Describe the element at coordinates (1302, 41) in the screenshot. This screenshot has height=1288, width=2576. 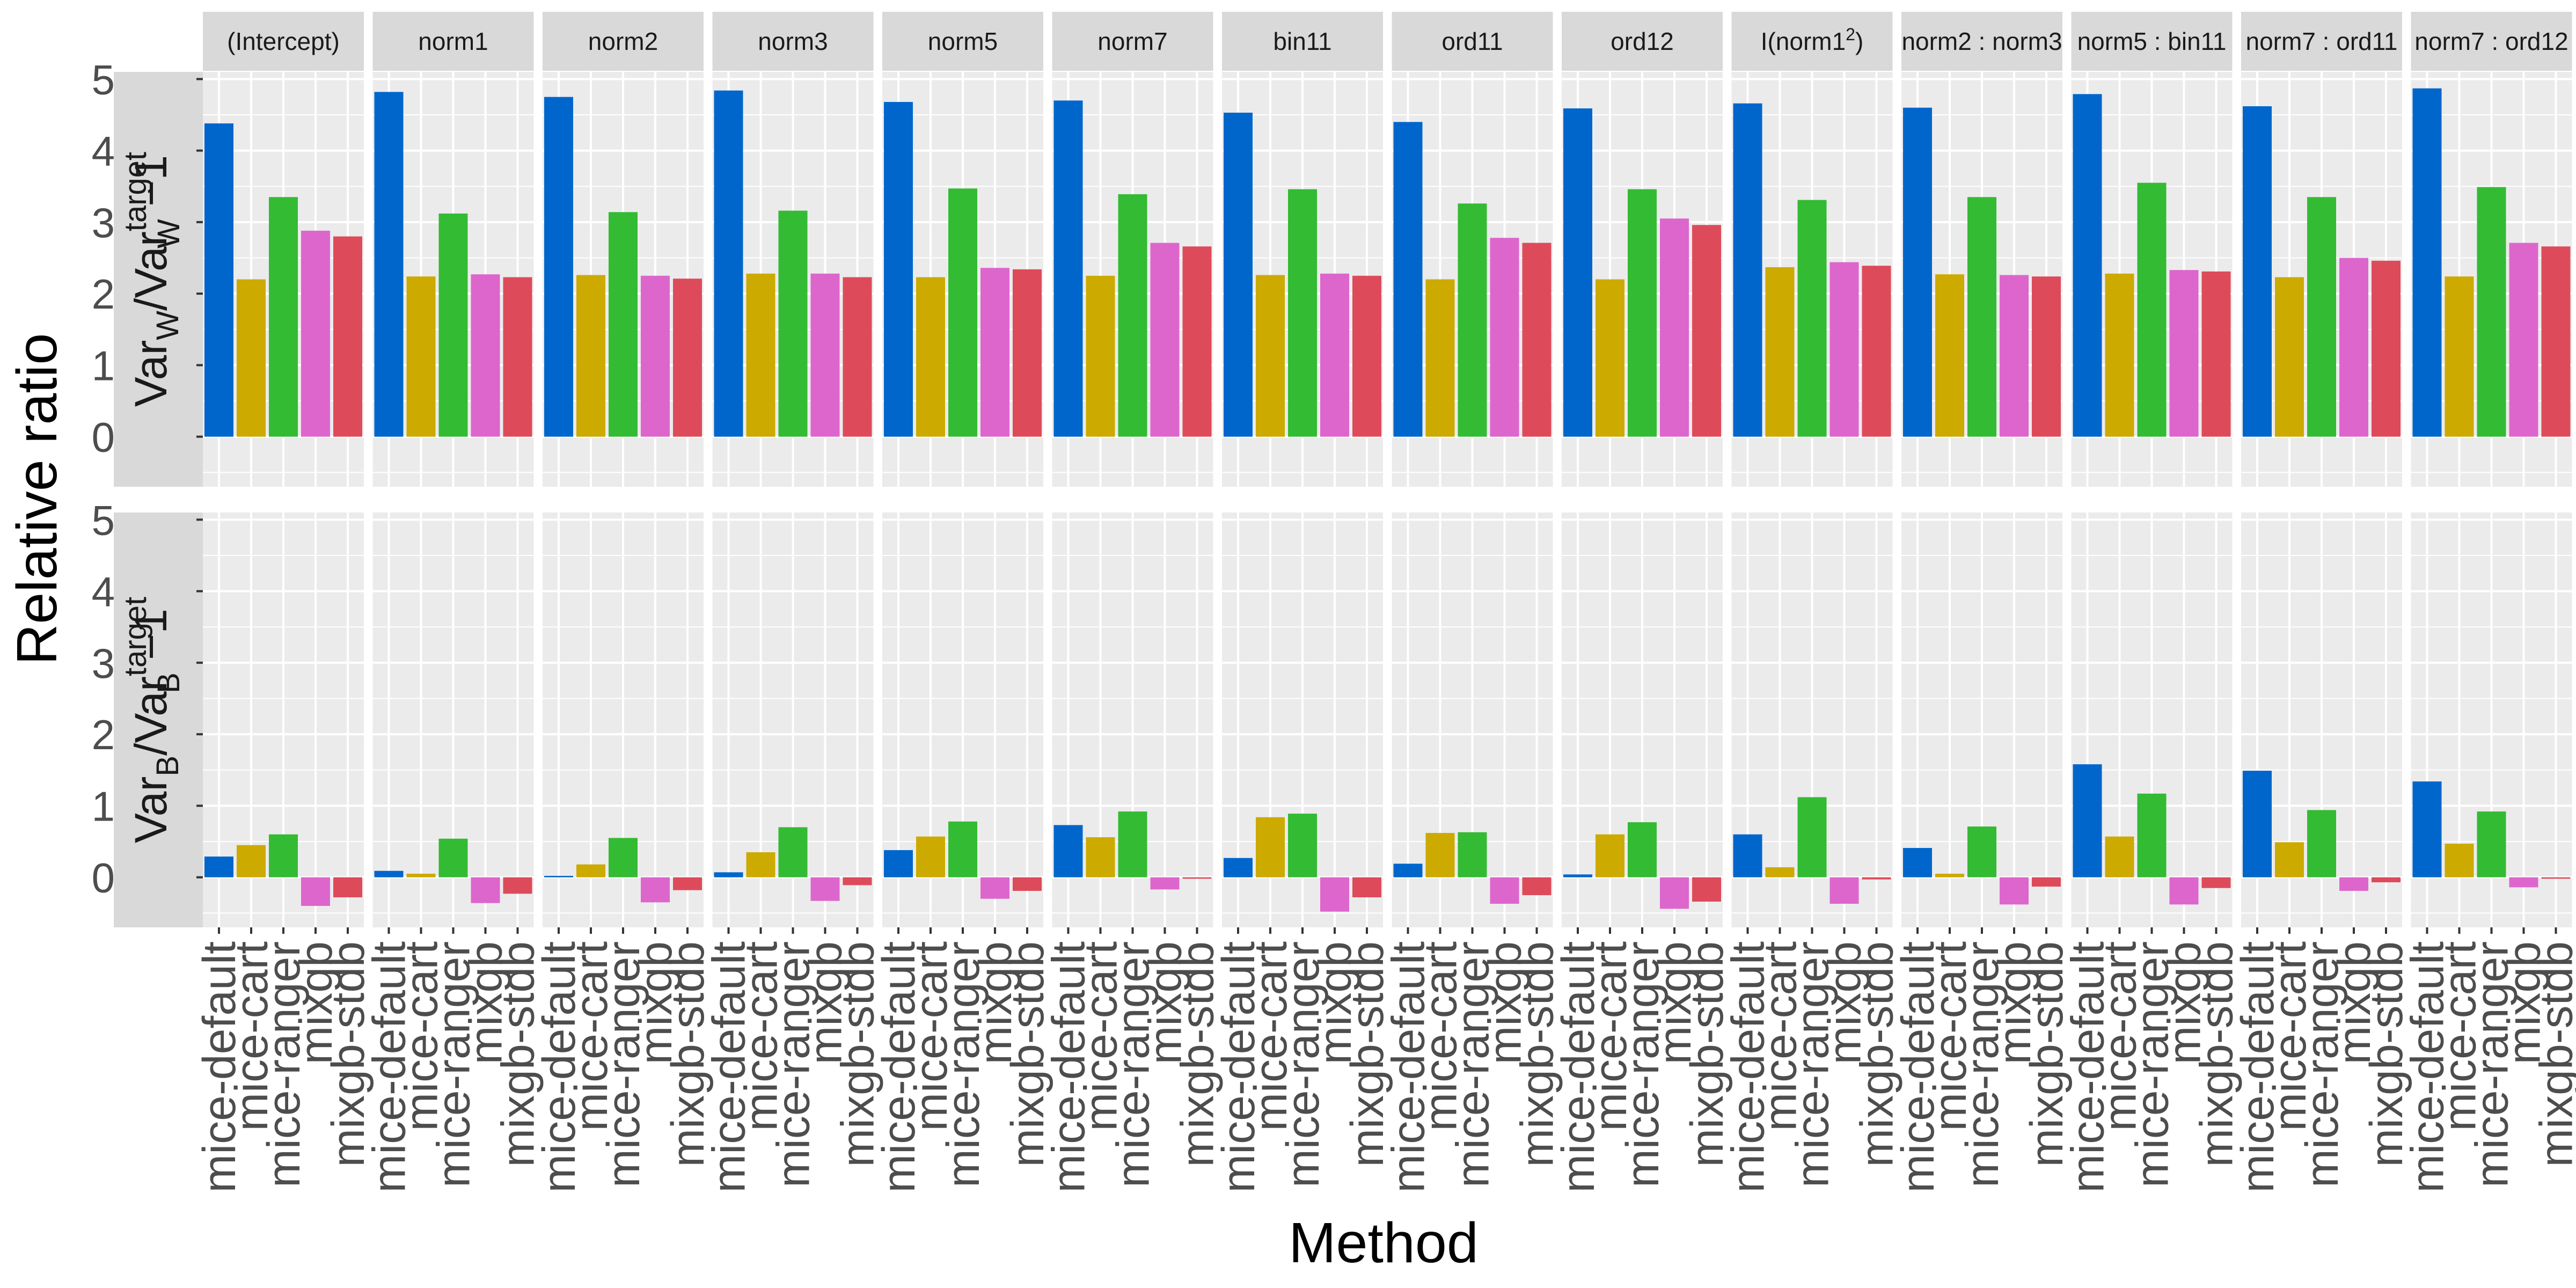
I see `facet-strip-label: bin11` at that location.